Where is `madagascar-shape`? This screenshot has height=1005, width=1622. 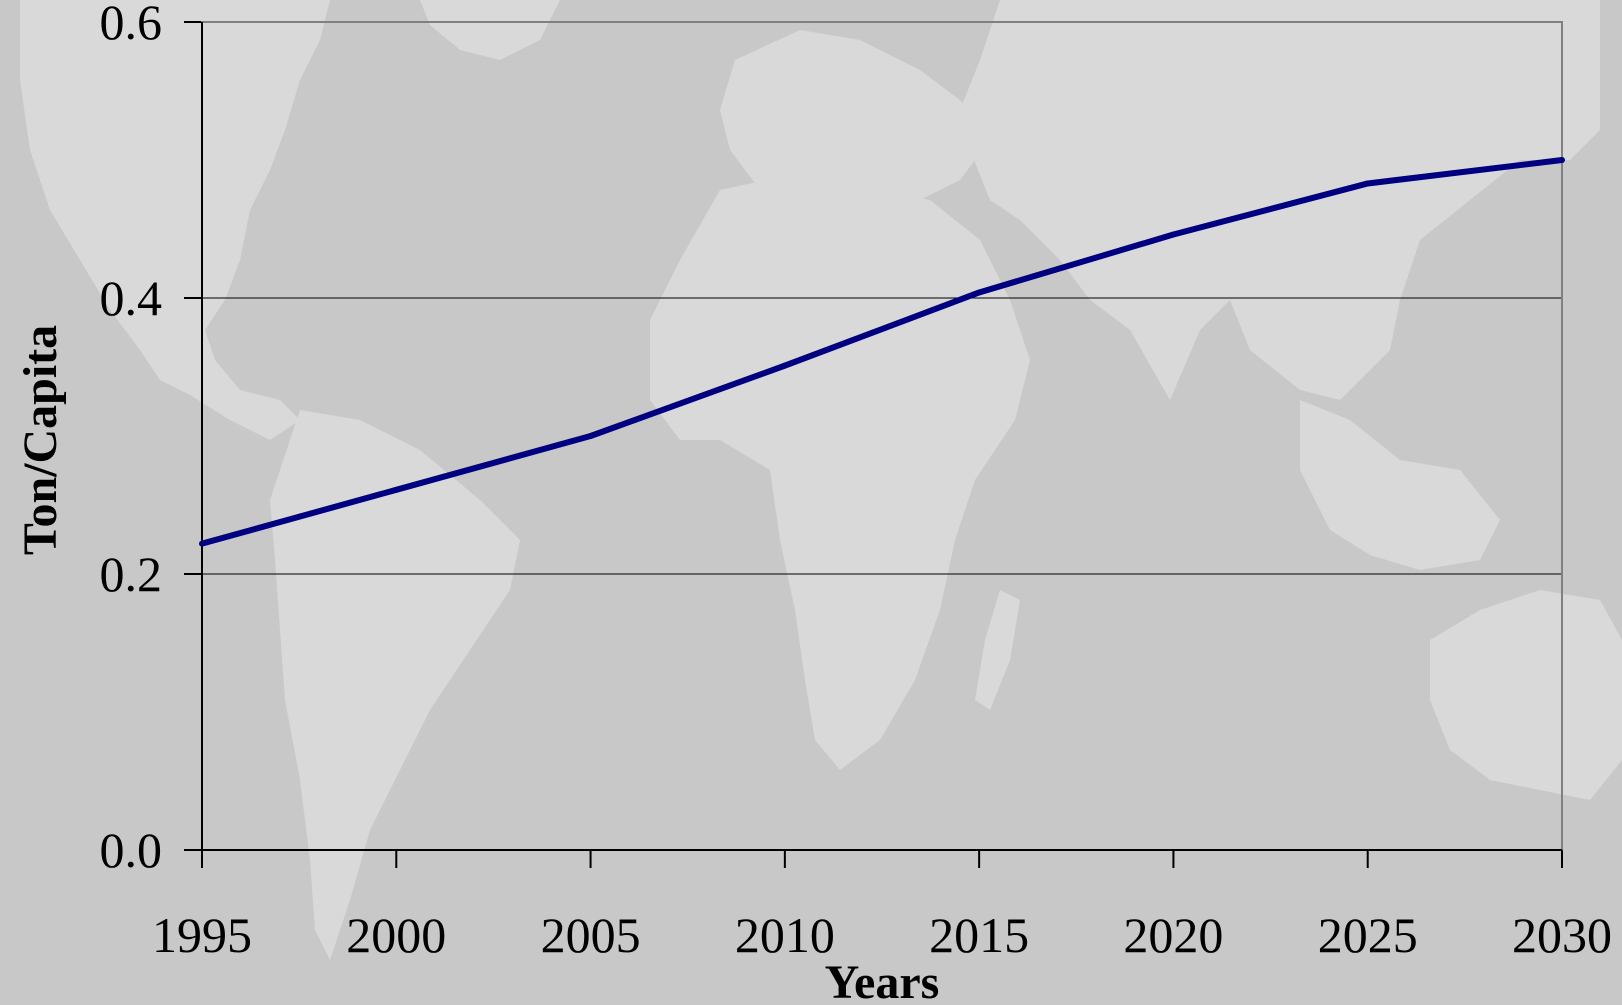
madagascar-shape is located at coordinates (997, 650).